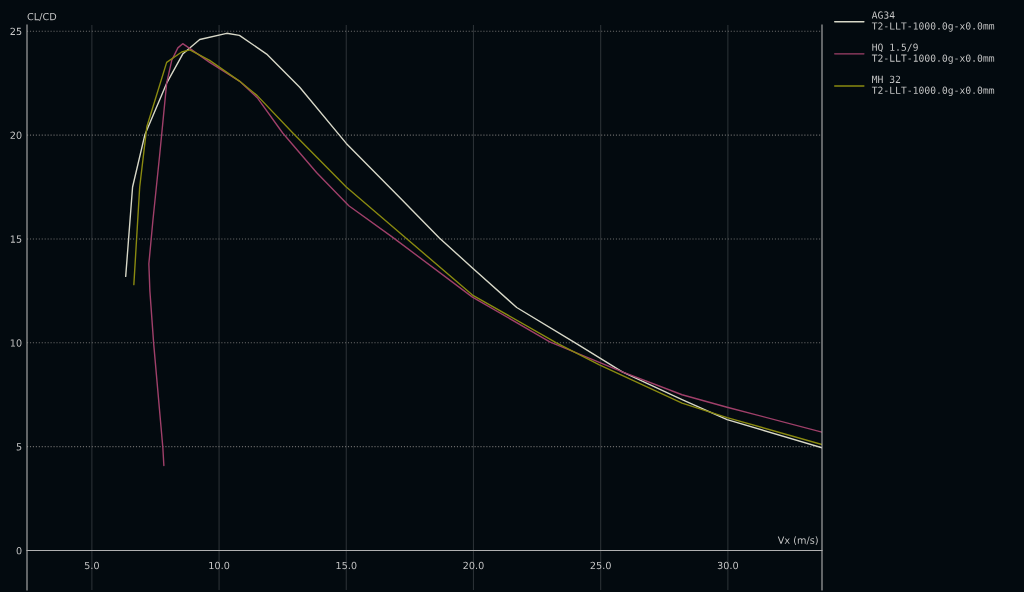  Describe the element at coordinates (219, 565) in the screenshot. I see `x-tick-label: 10.0` at that location.